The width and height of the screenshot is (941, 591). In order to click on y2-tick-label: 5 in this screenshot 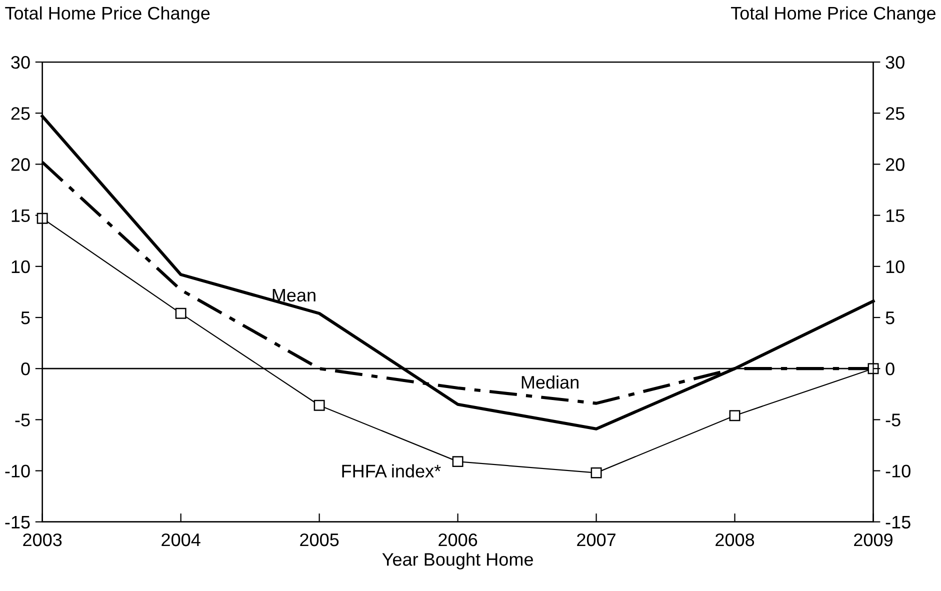, I will do `click(890, 318)`.